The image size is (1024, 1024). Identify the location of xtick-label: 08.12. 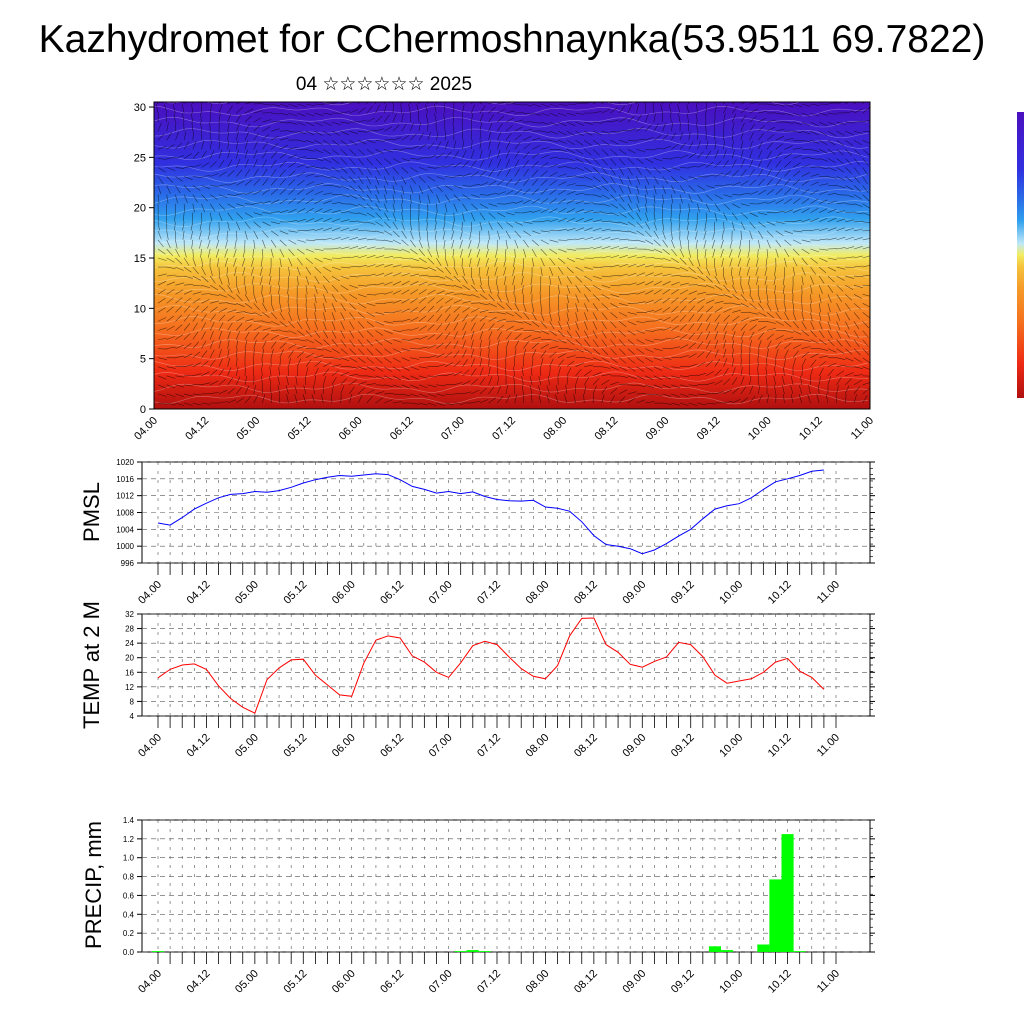
(586, 593).